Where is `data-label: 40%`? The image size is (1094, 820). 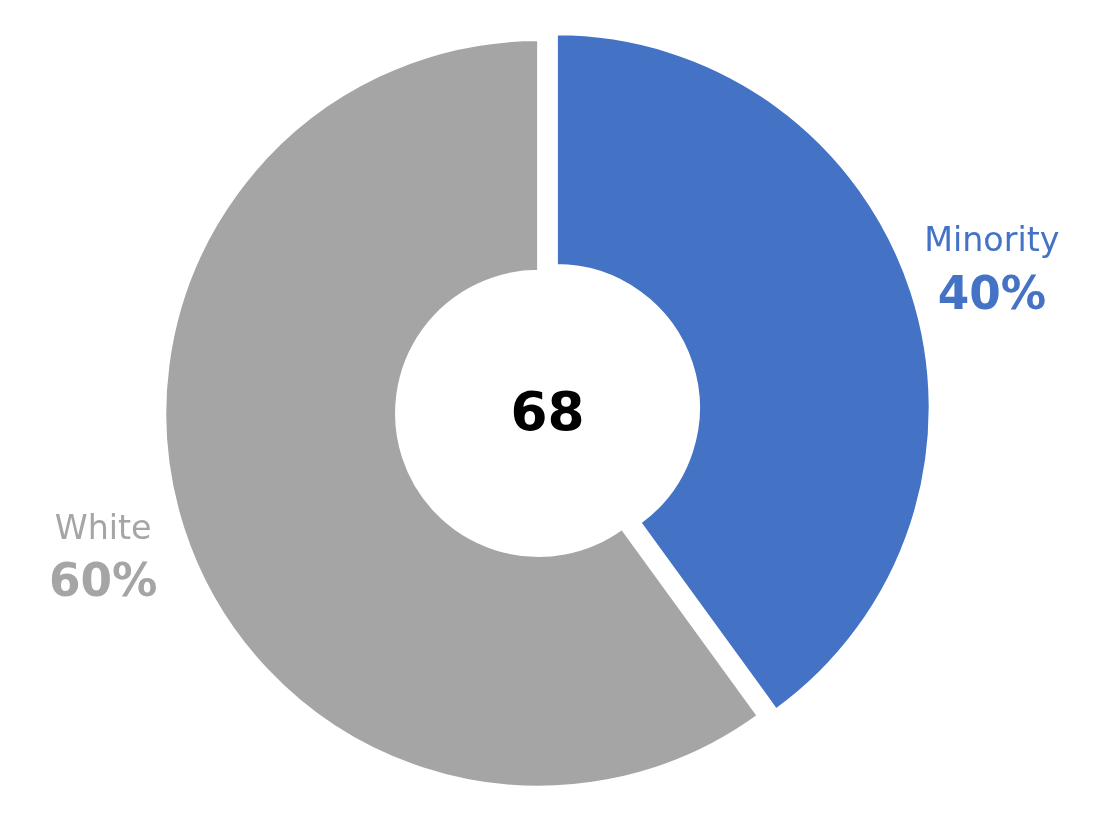 data-label: 40% is located at coordinates (992, 293).